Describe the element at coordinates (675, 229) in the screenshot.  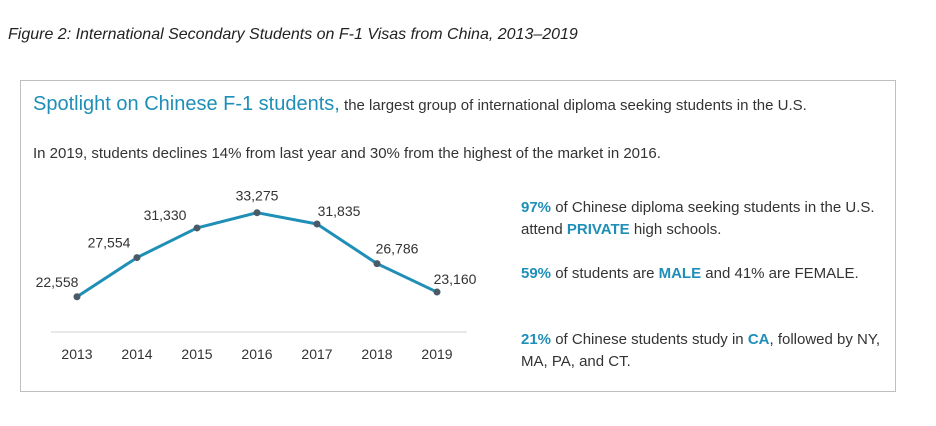
I see `fact-text: high schools.` at that location.